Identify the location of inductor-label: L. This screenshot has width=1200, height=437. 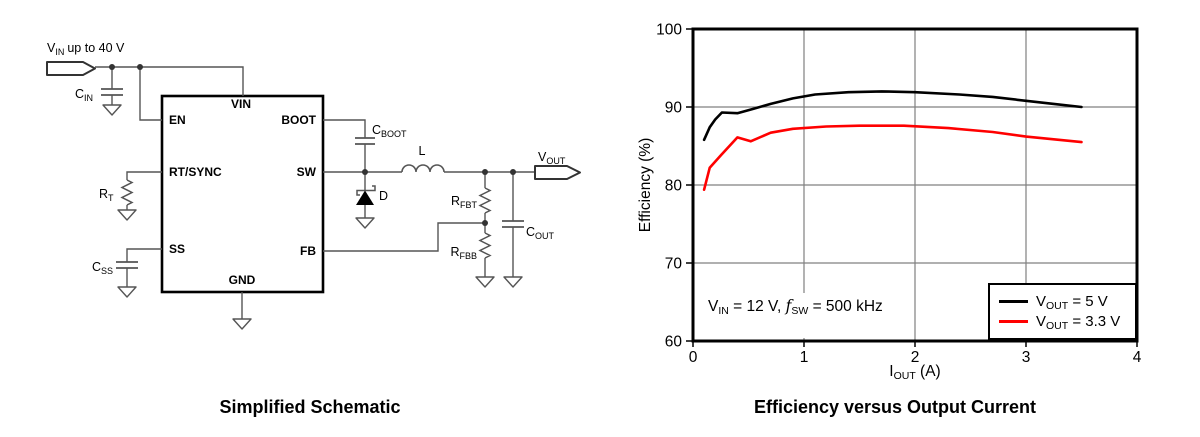
(422, 151).